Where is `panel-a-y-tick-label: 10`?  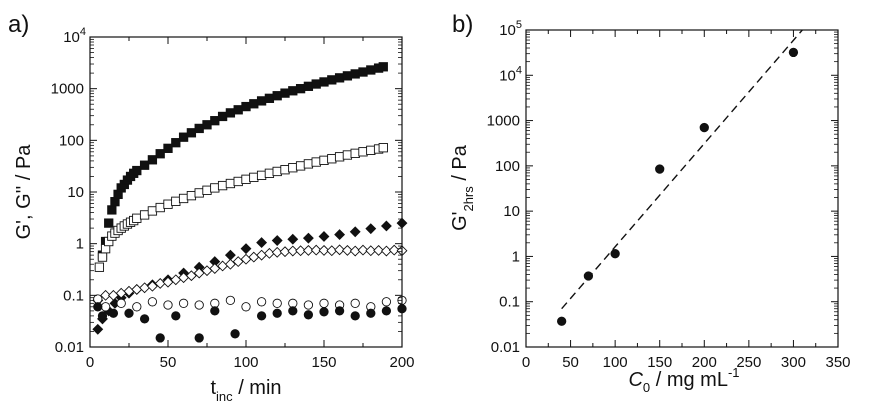
panel-a-y-tick-label: 10 is located at coordinates (75, 192).